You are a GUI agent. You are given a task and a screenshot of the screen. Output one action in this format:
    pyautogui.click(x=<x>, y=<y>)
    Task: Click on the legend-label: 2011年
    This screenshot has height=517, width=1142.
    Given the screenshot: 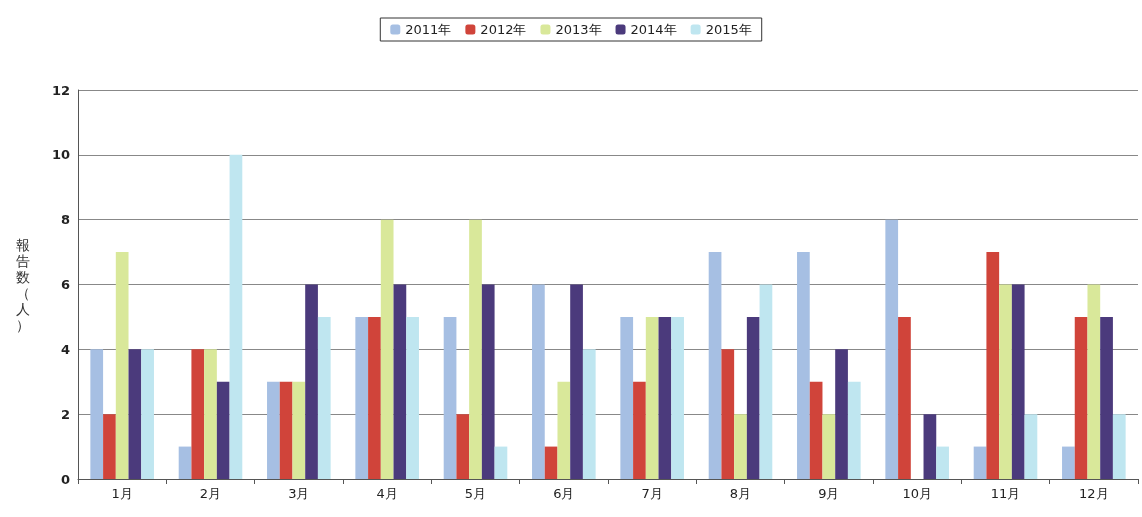 What is the action you would take?
    pyautogui.click(x=428, y=29)
    